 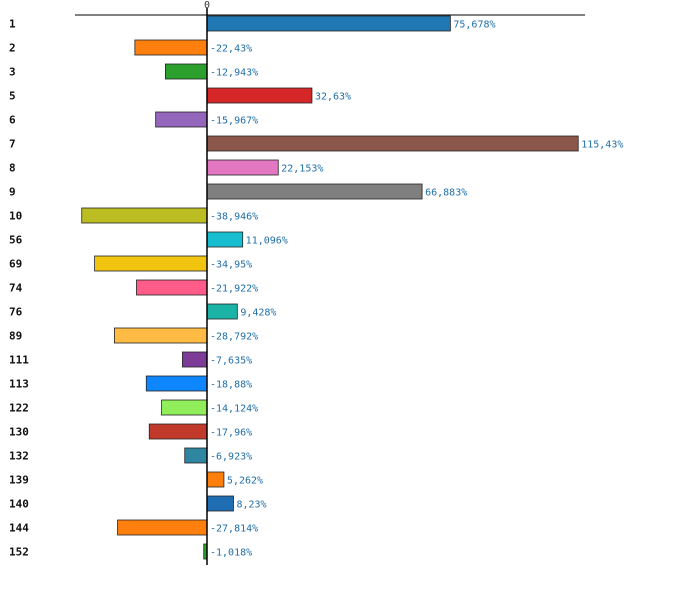 What do you see at coordinates (333, 97) in the screenshot?
I see `value-label: 32,63%` at bounding box center [333, 97].